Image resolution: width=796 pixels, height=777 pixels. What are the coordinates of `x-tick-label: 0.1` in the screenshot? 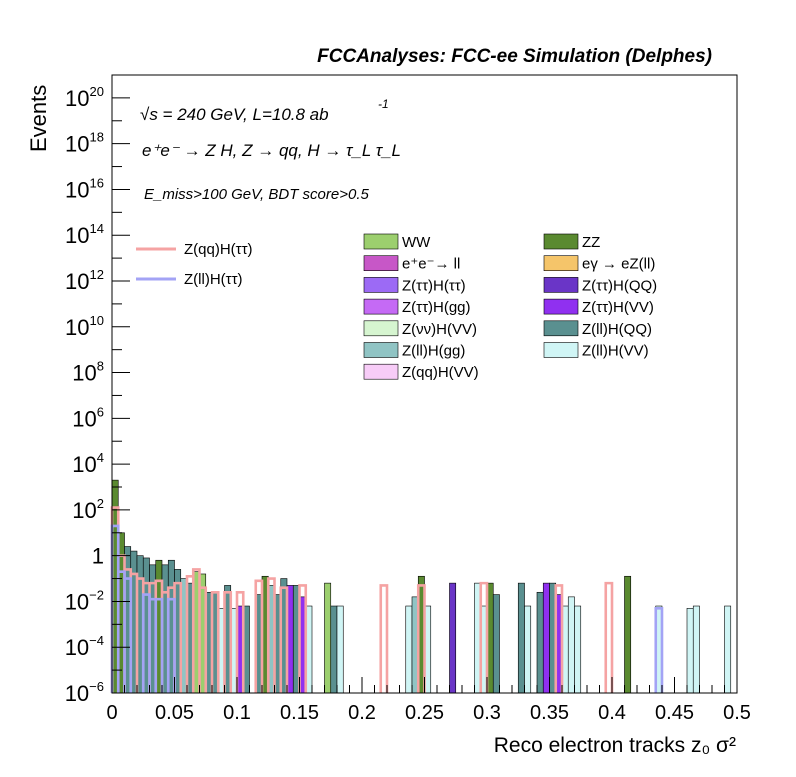 It's located at (237, 713).